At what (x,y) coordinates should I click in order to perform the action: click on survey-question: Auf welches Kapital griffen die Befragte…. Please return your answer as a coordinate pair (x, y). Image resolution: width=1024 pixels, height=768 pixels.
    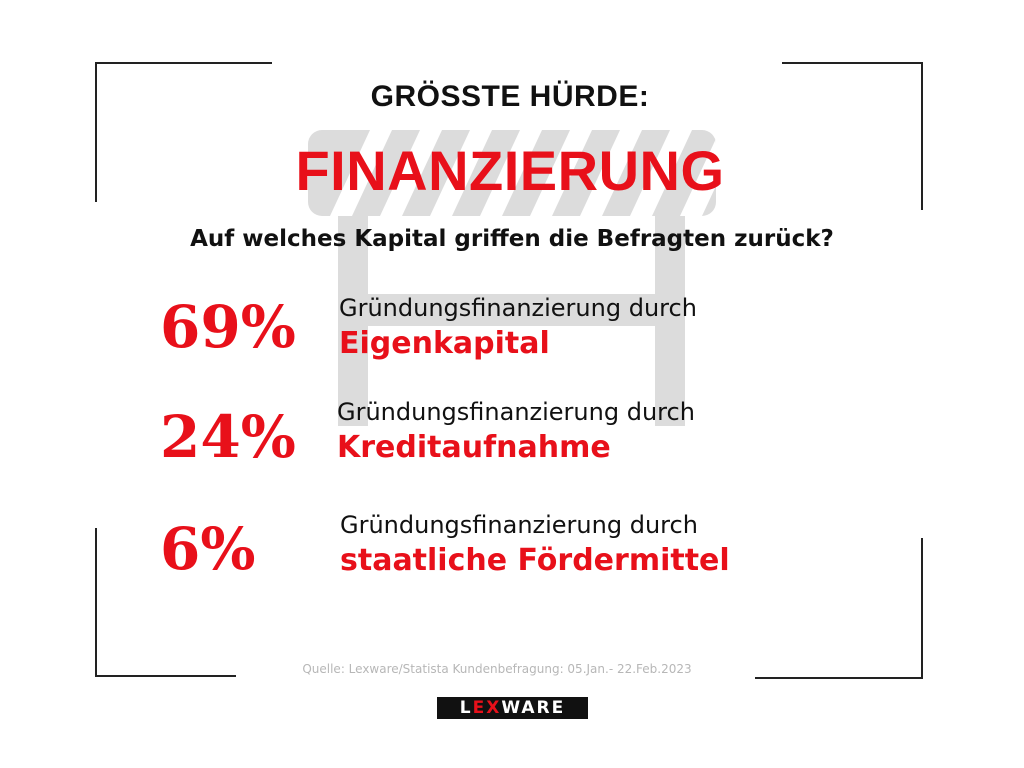
    Looking at the image, I should click on (512, 239).